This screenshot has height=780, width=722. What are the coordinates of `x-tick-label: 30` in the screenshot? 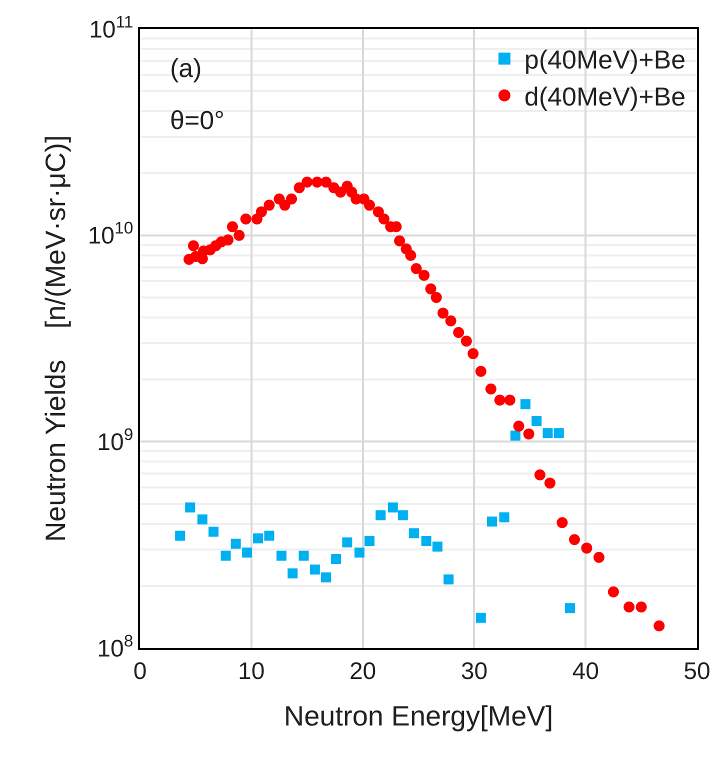 It's located at (474, 671).